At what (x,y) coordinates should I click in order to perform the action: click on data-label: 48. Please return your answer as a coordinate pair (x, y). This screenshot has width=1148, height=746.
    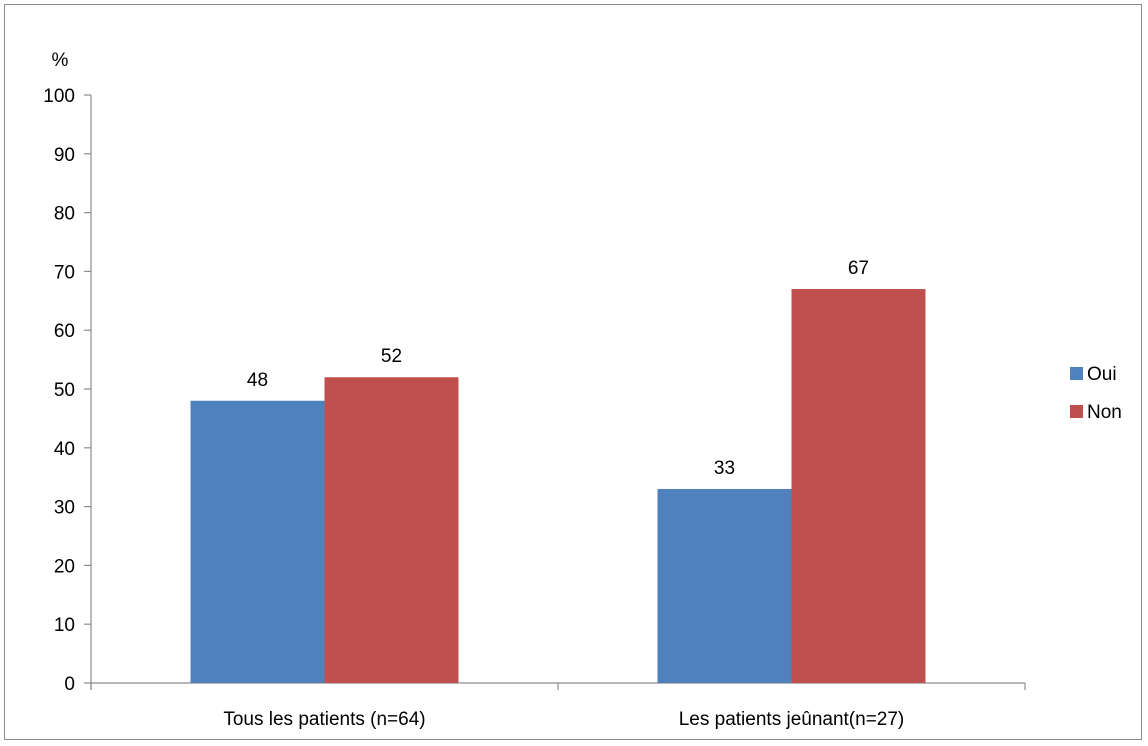
    Looking at the image, I should click on (257, 380).